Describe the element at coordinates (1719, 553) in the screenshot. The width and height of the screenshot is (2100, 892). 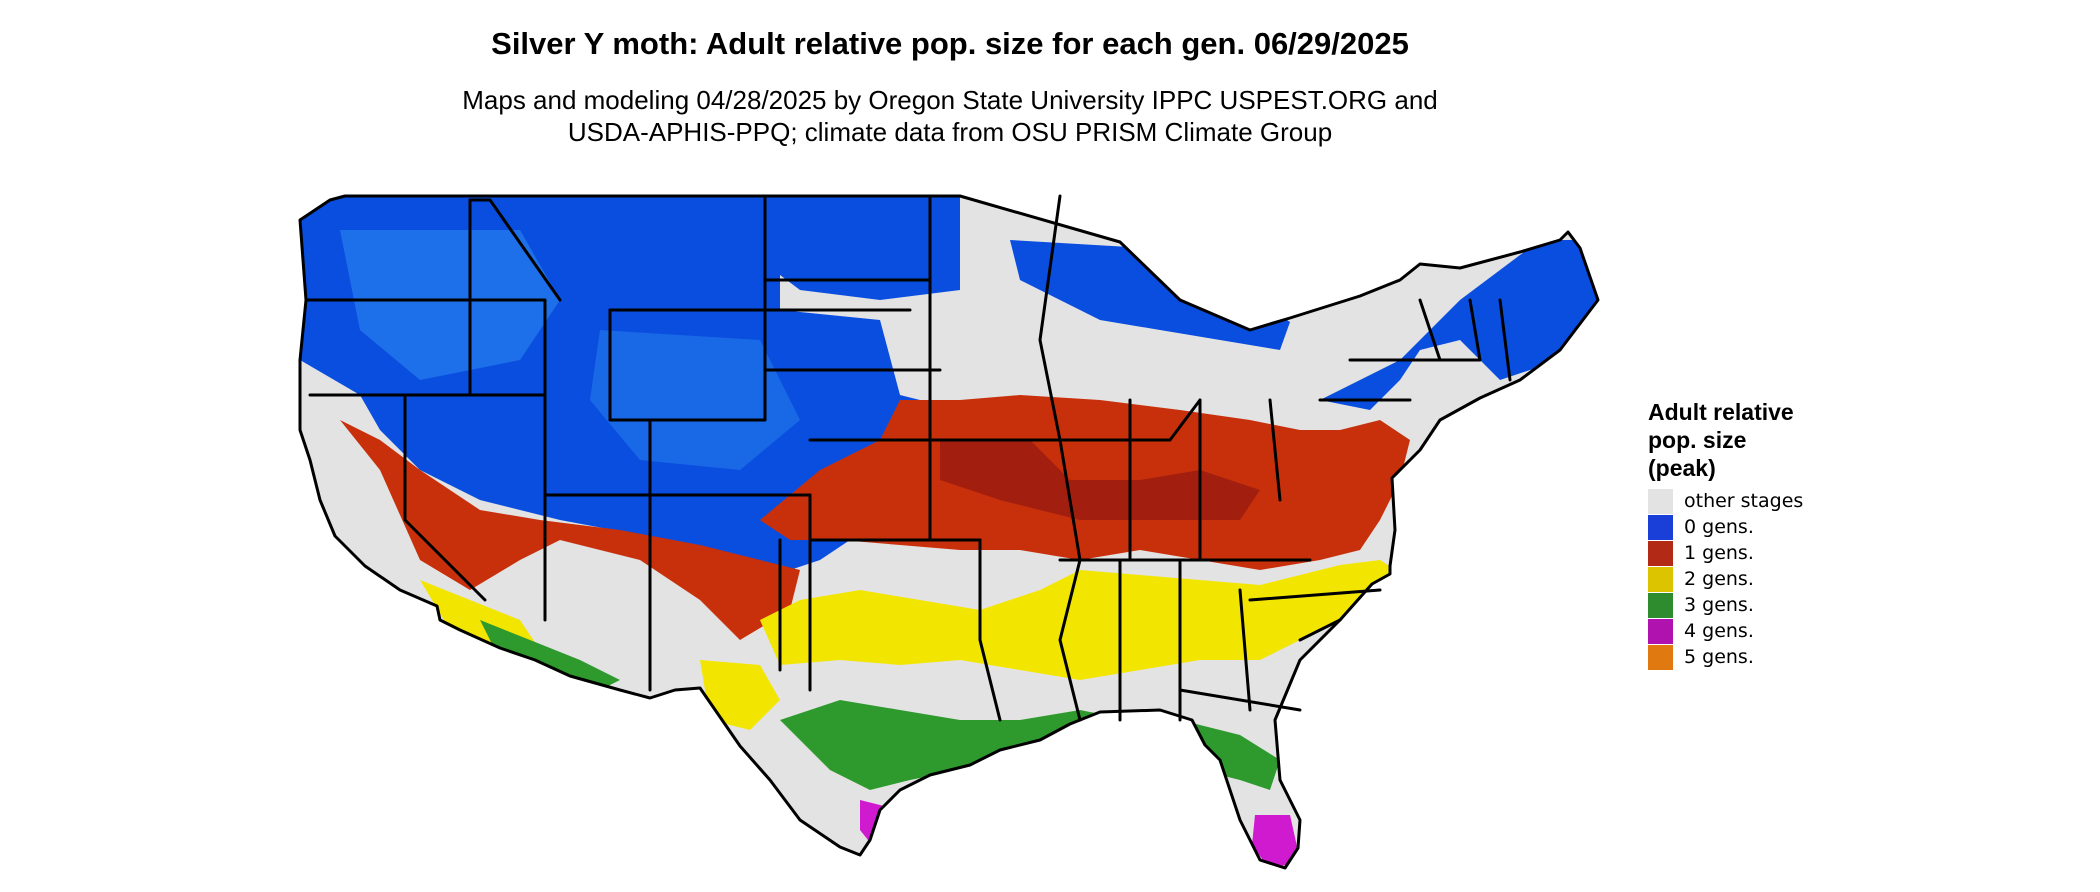
I see `legend-label: 1 gens.` at that location.